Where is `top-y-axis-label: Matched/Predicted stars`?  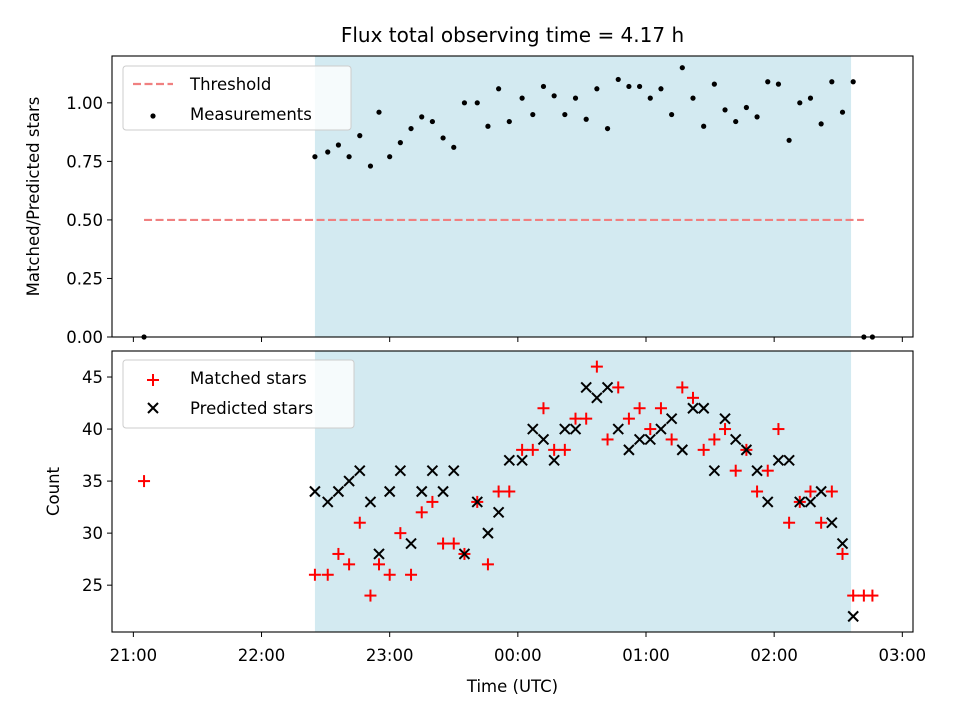
top-y-axis-label: Matched/Predicted stars is located at coordinates (33, 197).